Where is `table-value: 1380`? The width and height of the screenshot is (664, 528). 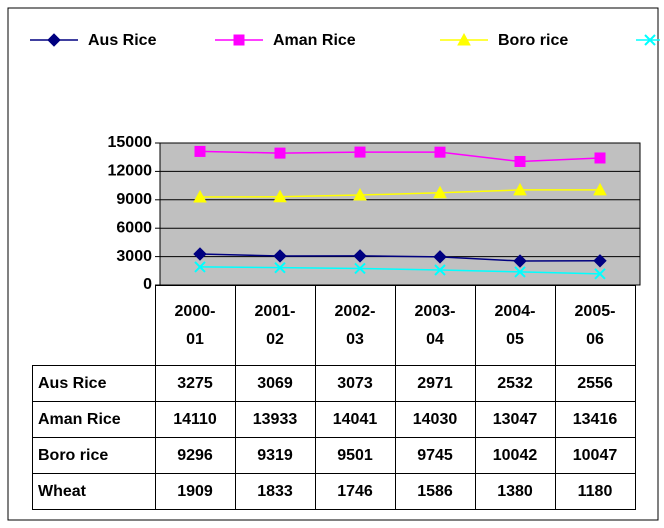 table-value: 1380 is located at coordinates (515, 491).